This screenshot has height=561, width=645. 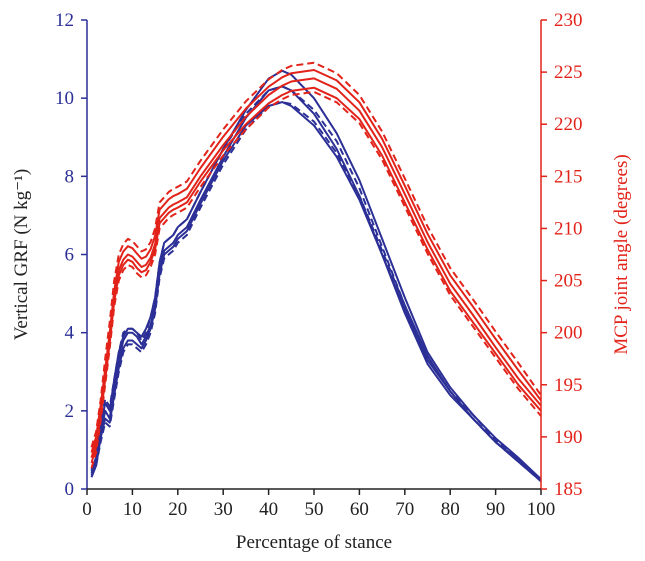 I want to click on x-tick-label-30: 30, so click(x=223, y=509).